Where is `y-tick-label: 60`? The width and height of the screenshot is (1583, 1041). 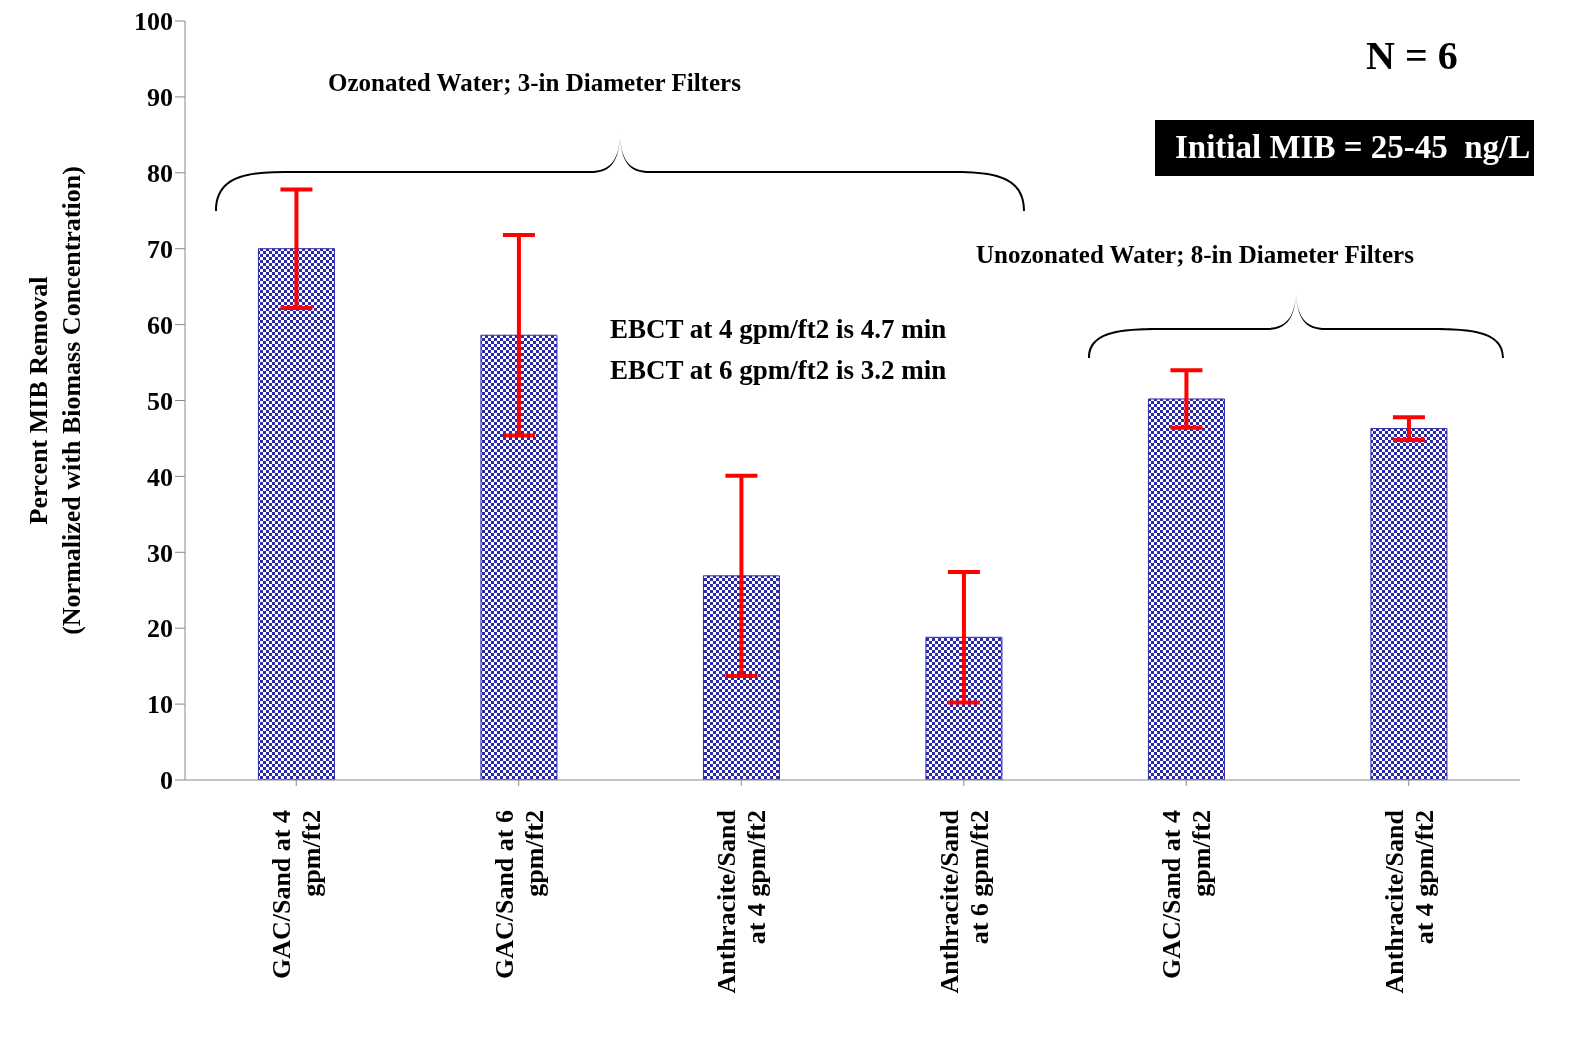
y-tick-label: 60 is located at coordinates (160, 325).